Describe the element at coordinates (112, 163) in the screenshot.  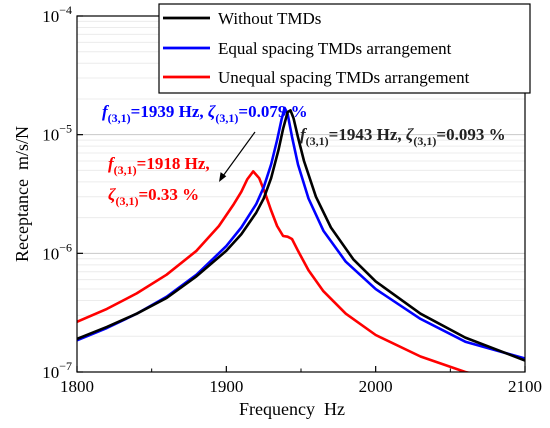
I see `annotation-unequal-f-symbol: f` at that location.